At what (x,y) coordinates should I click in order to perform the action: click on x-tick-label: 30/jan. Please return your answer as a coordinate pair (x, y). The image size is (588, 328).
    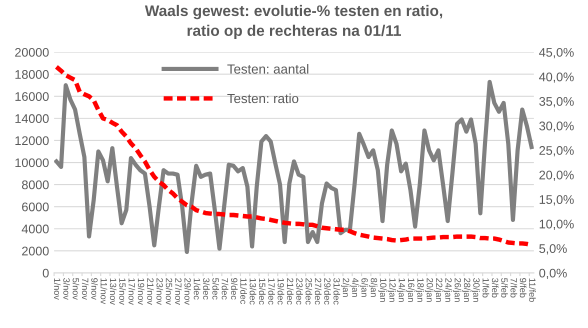
    Looking at the image, I should click on (475, 290).